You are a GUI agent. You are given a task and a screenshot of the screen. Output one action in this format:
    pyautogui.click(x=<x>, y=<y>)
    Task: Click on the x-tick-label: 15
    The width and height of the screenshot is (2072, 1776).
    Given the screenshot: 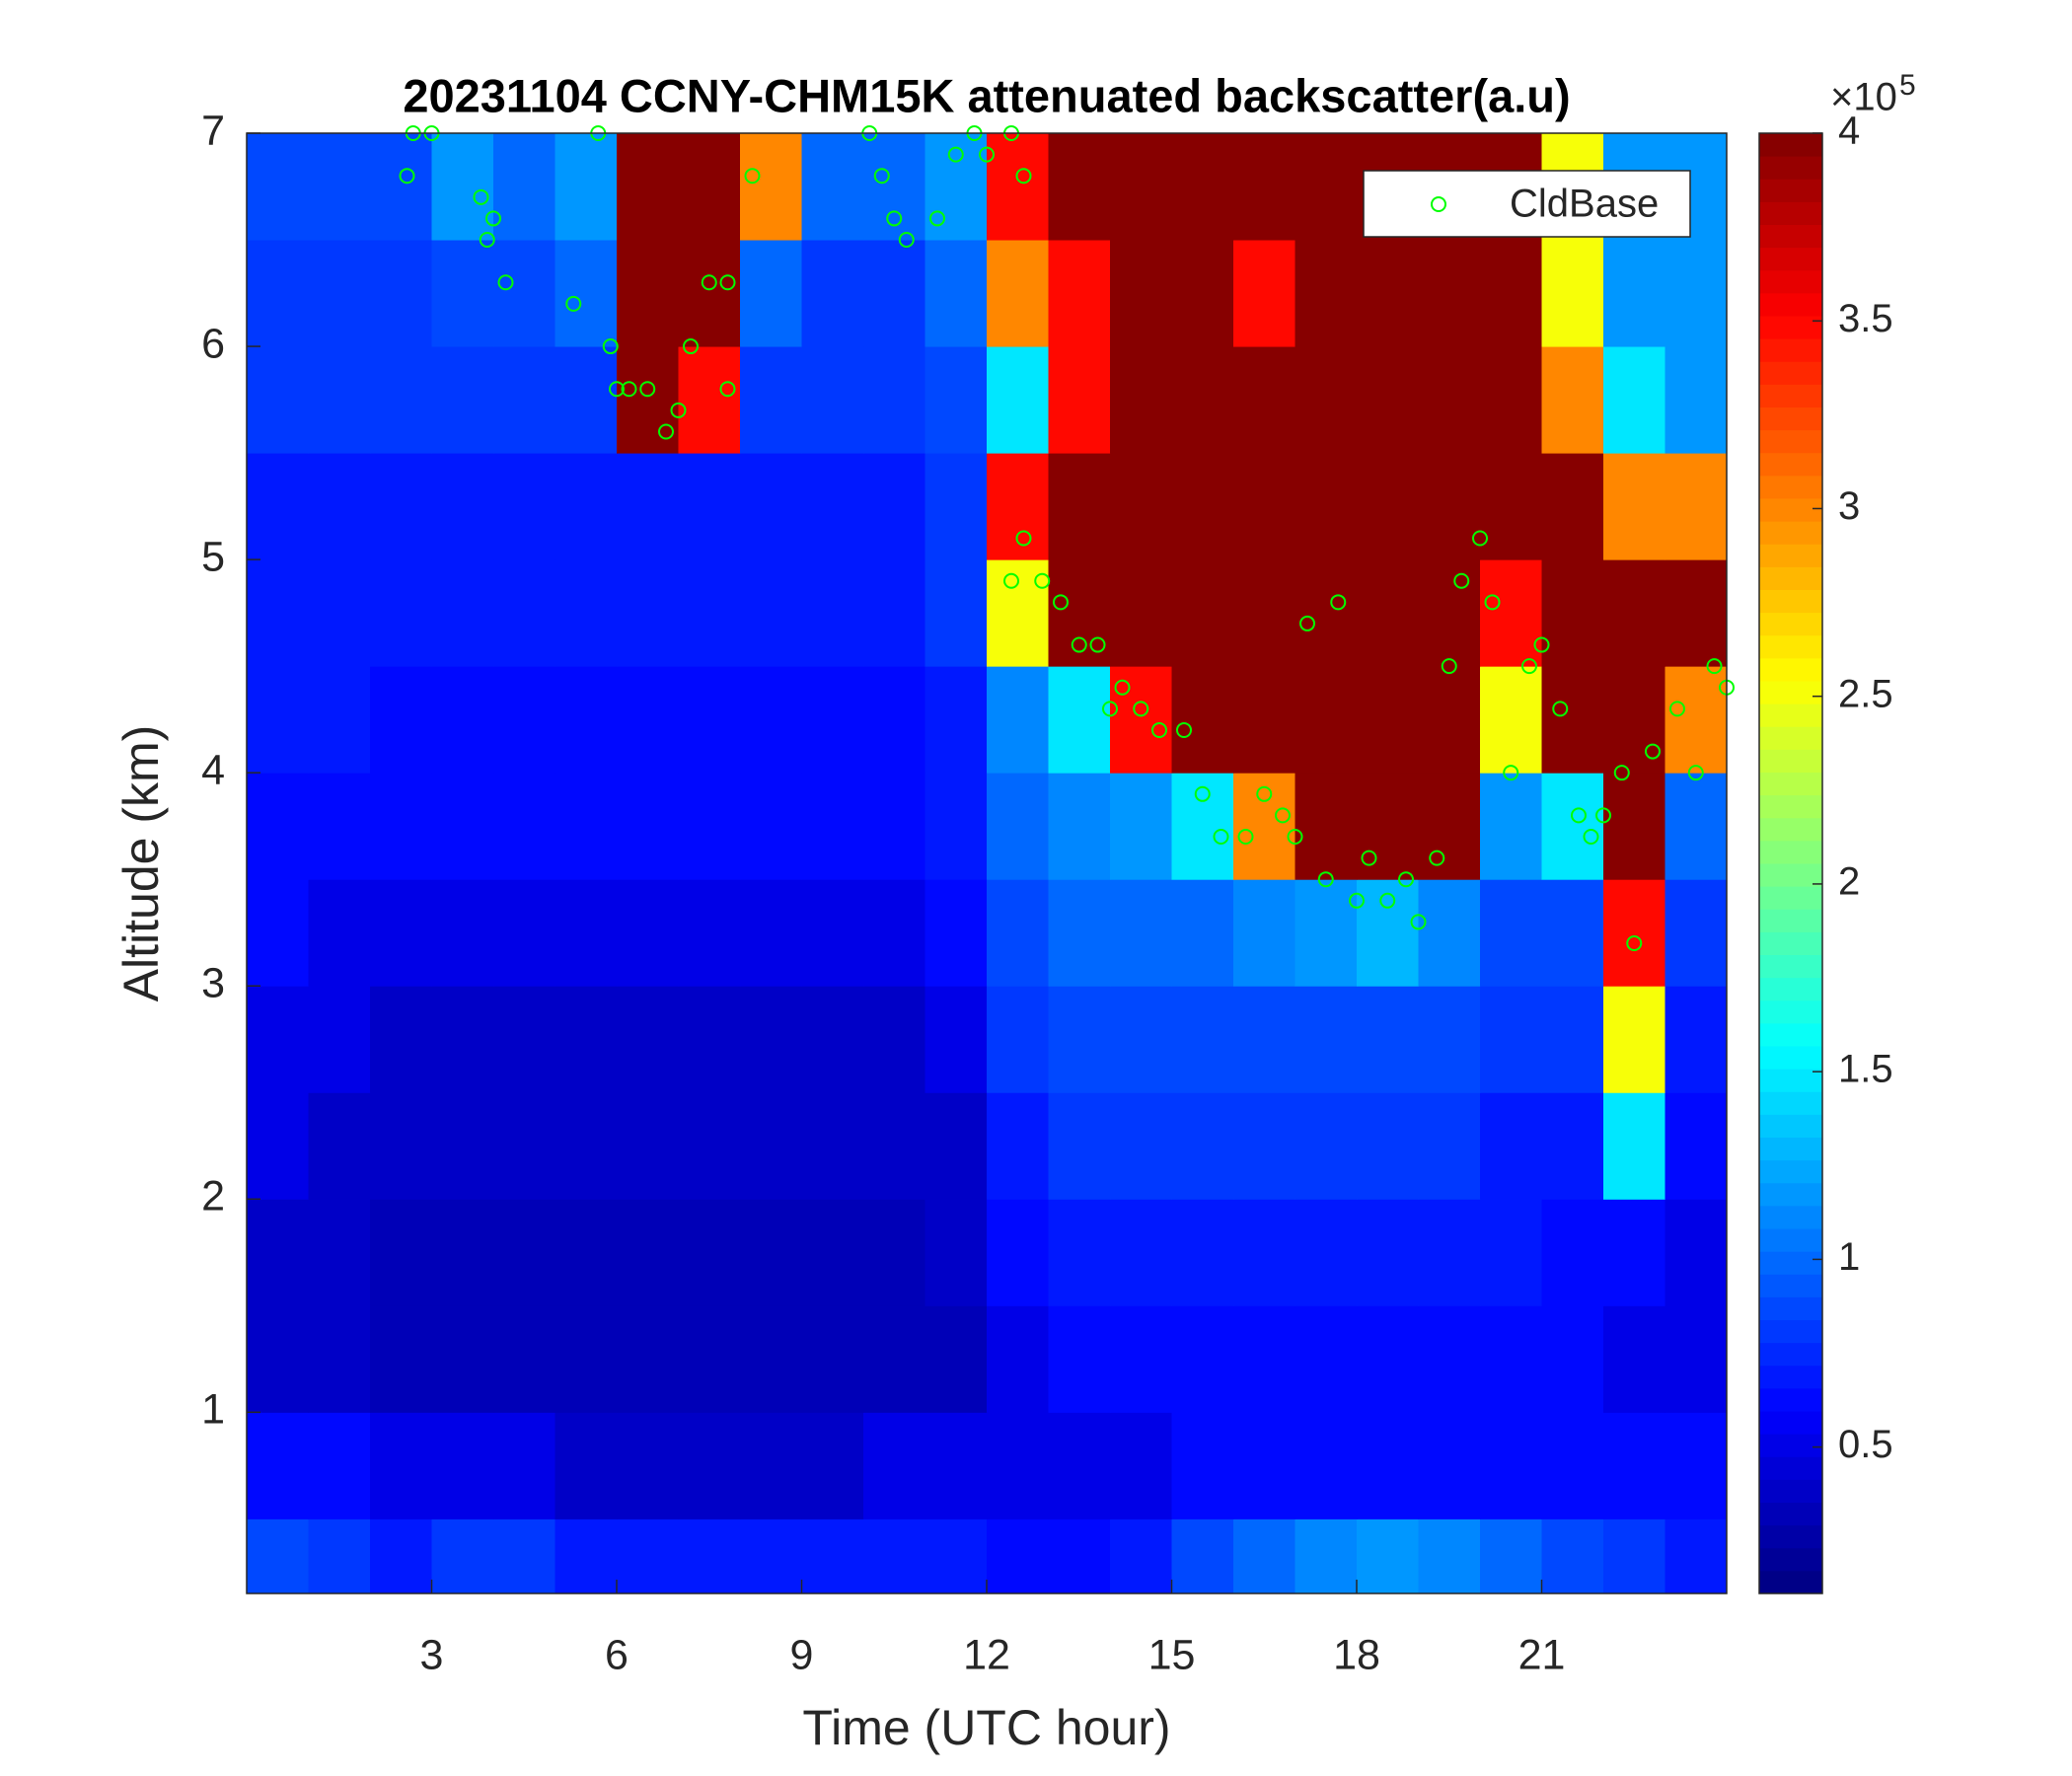 What is the action you would take?
    pyautogui.click(x=1172, y=1655)
    